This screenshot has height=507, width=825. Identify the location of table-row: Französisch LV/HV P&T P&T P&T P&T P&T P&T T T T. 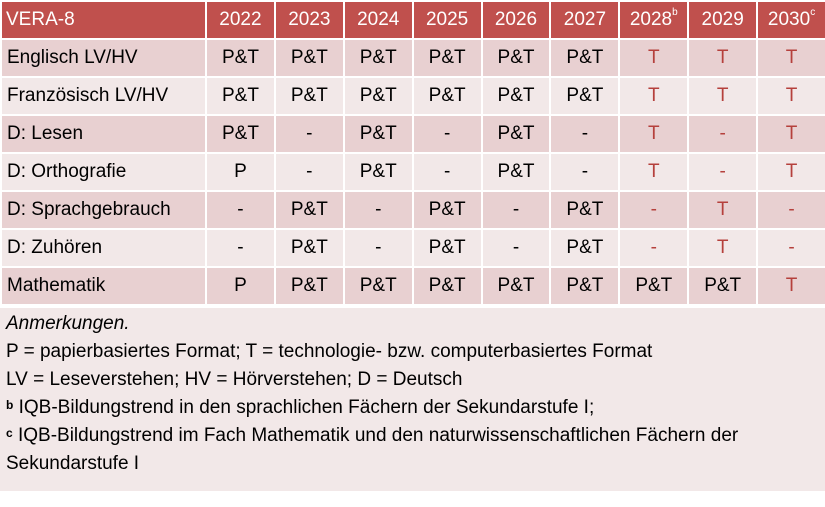
(412, 96).